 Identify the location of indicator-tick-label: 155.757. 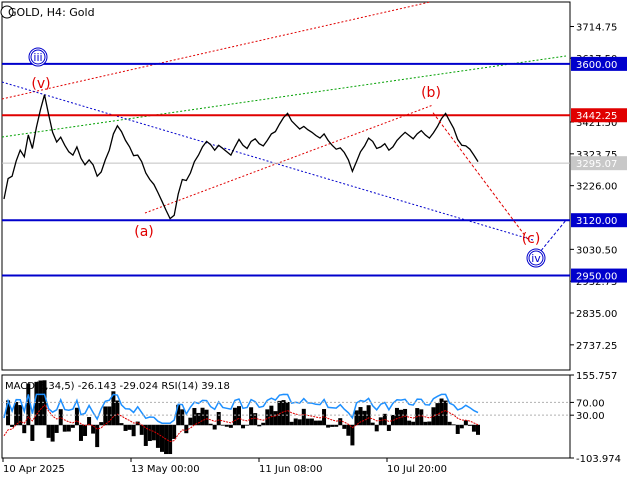
(596, 376).